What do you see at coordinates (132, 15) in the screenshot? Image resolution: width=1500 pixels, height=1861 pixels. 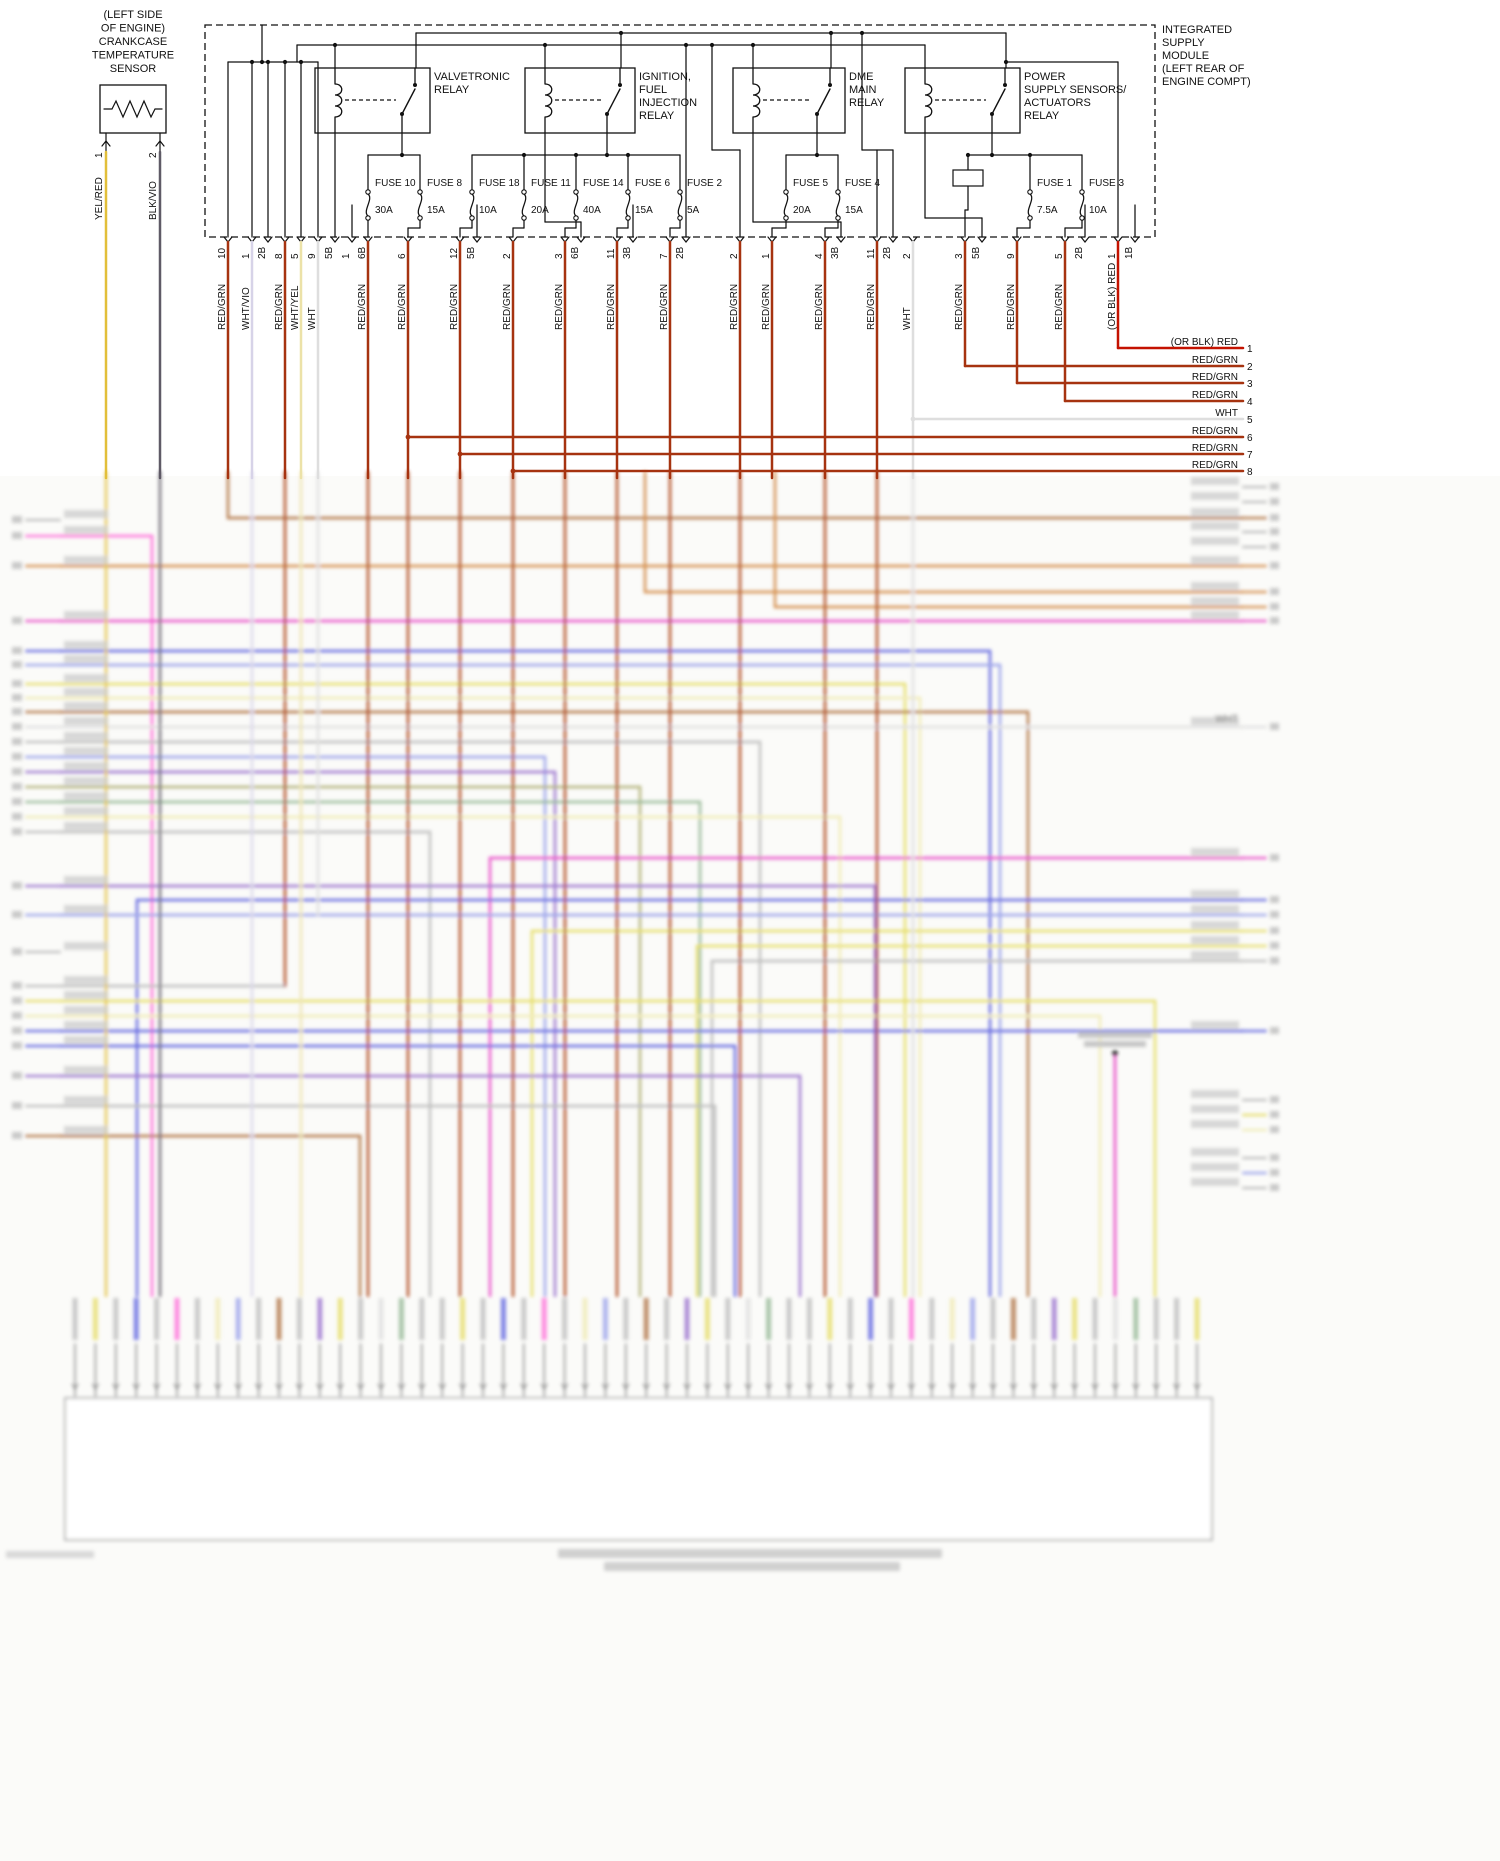 I see `sensor-title: (LEFT SIDE` at bounding box center [132, 15].